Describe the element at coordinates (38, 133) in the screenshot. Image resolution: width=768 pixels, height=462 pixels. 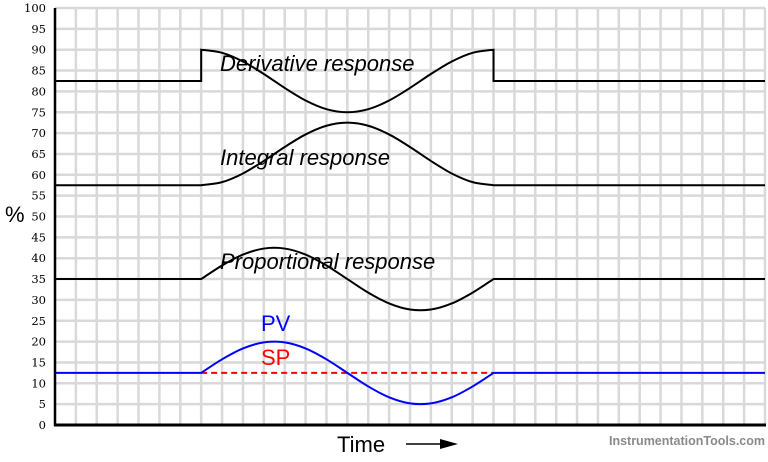
I see `y-tick-label: 70` at that location.